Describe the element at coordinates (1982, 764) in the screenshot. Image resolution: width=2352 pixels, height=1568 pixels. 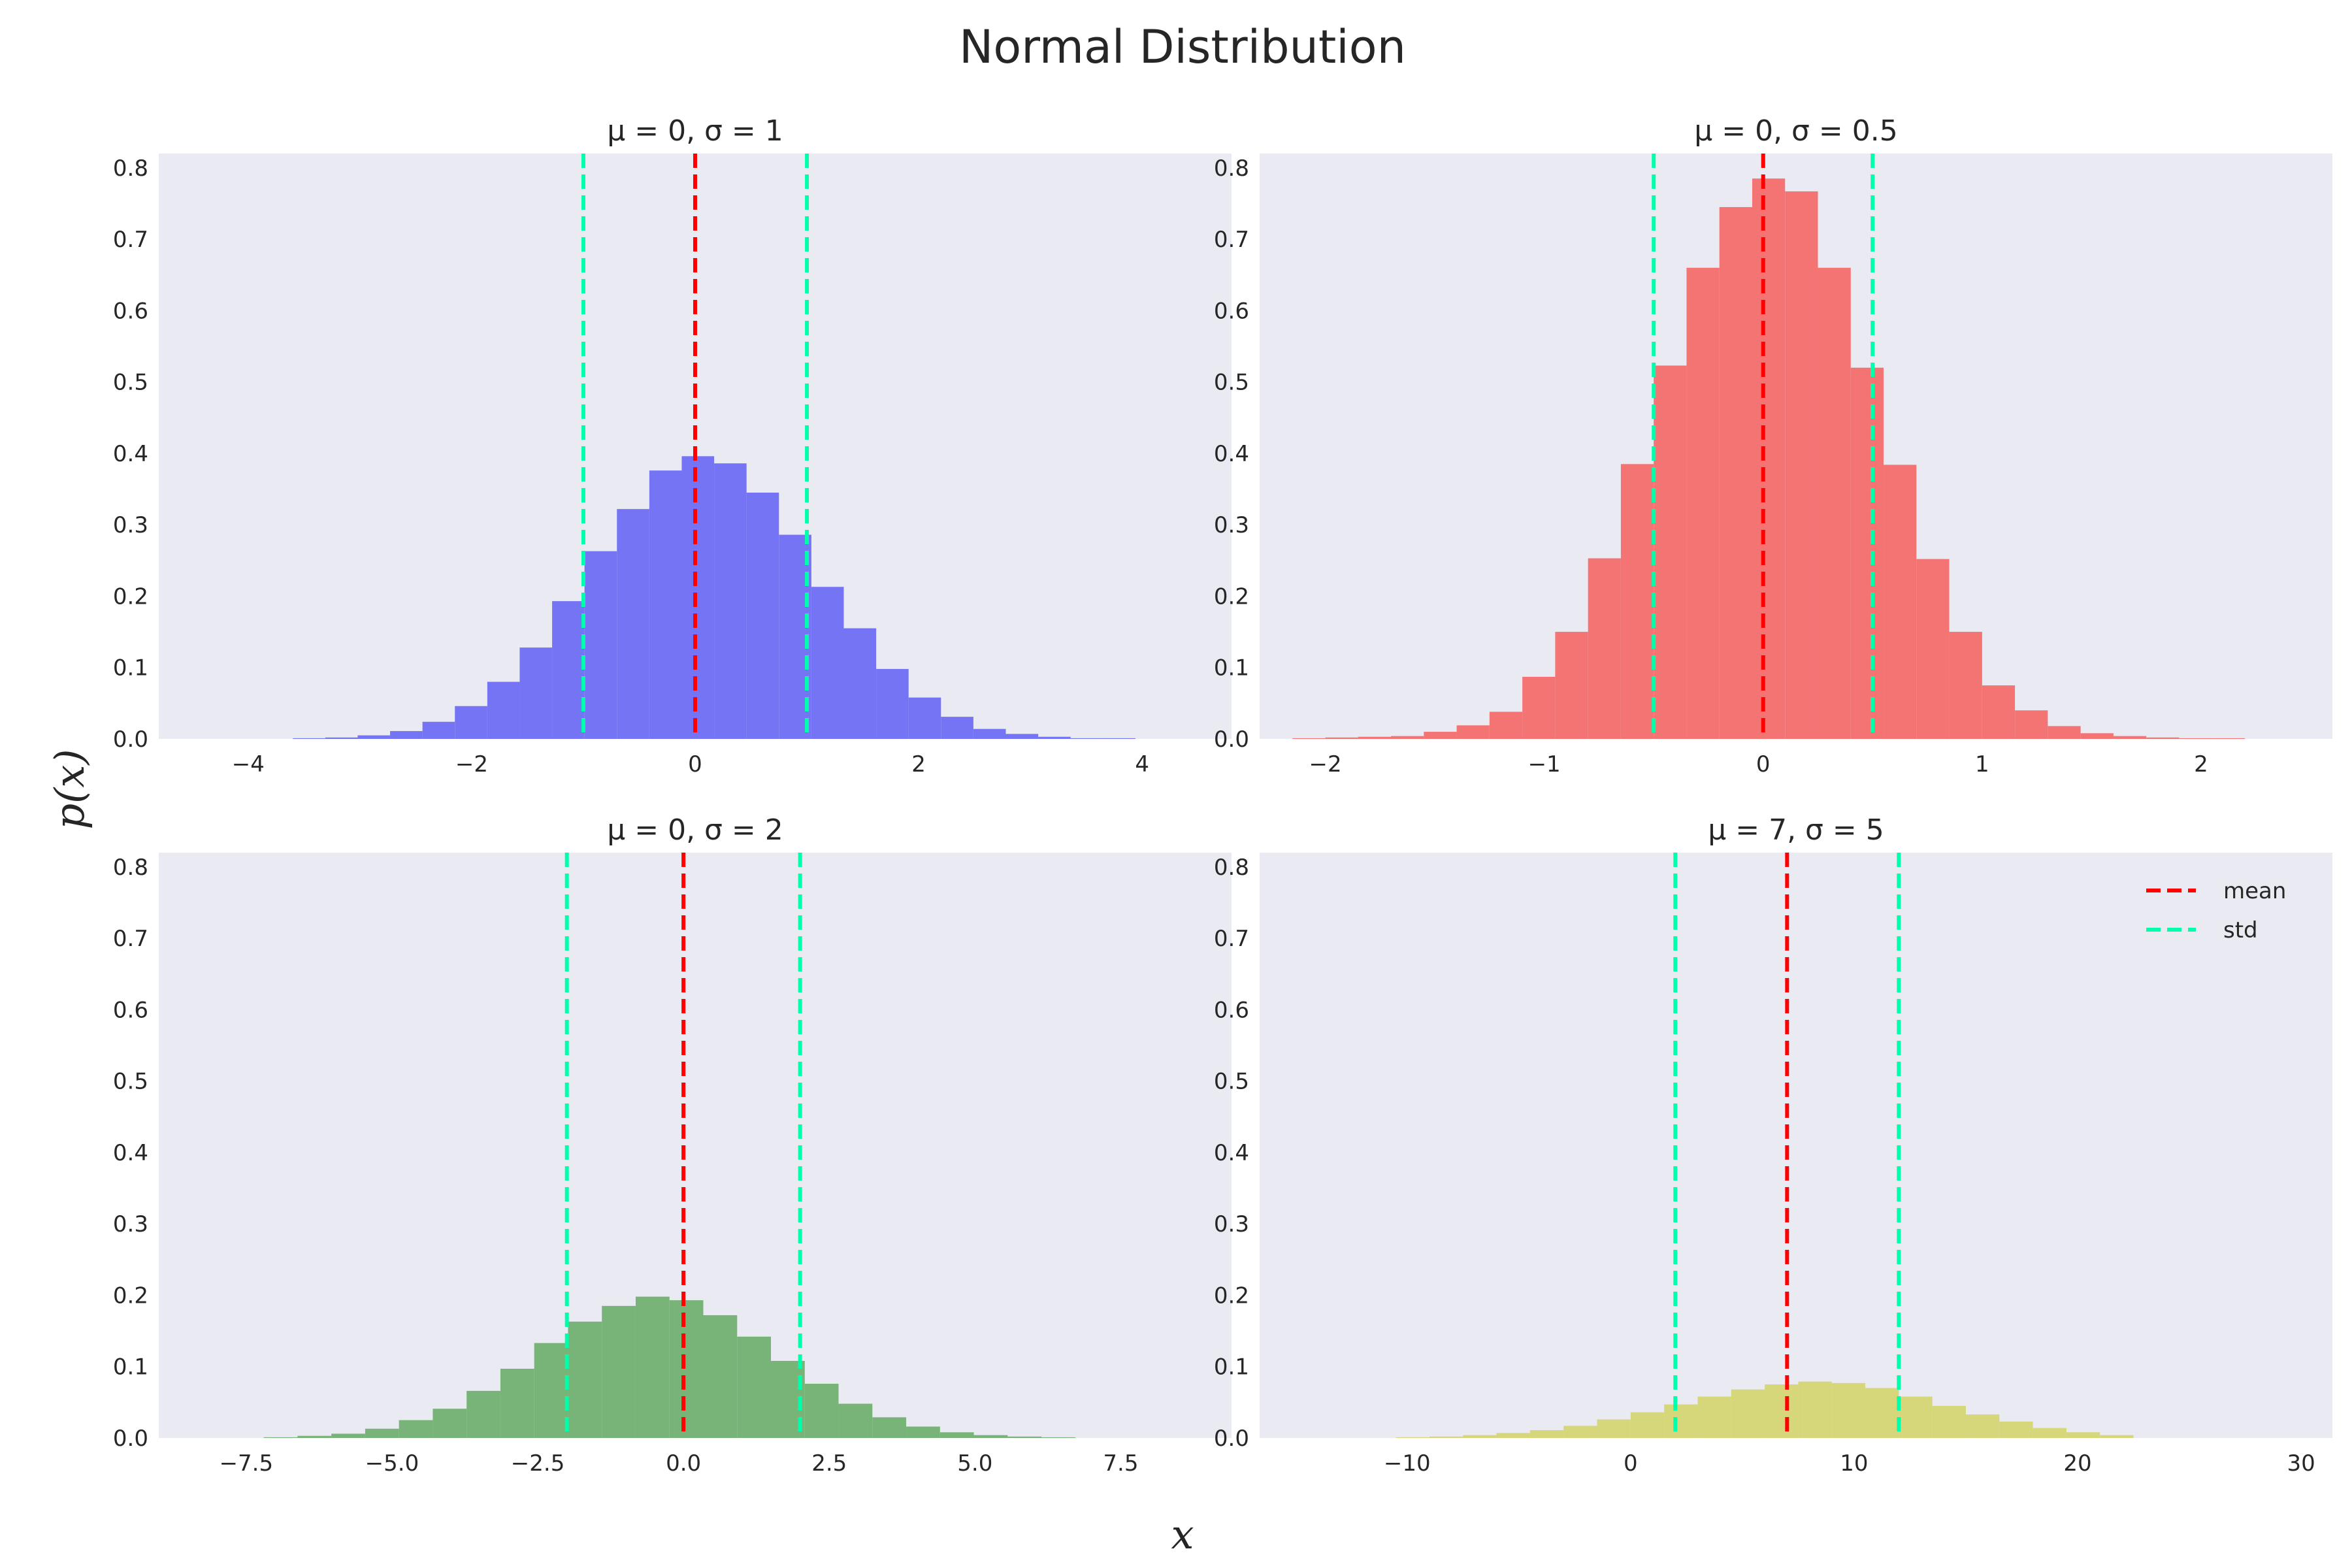
I see `x-tick-label: 1` at that location.